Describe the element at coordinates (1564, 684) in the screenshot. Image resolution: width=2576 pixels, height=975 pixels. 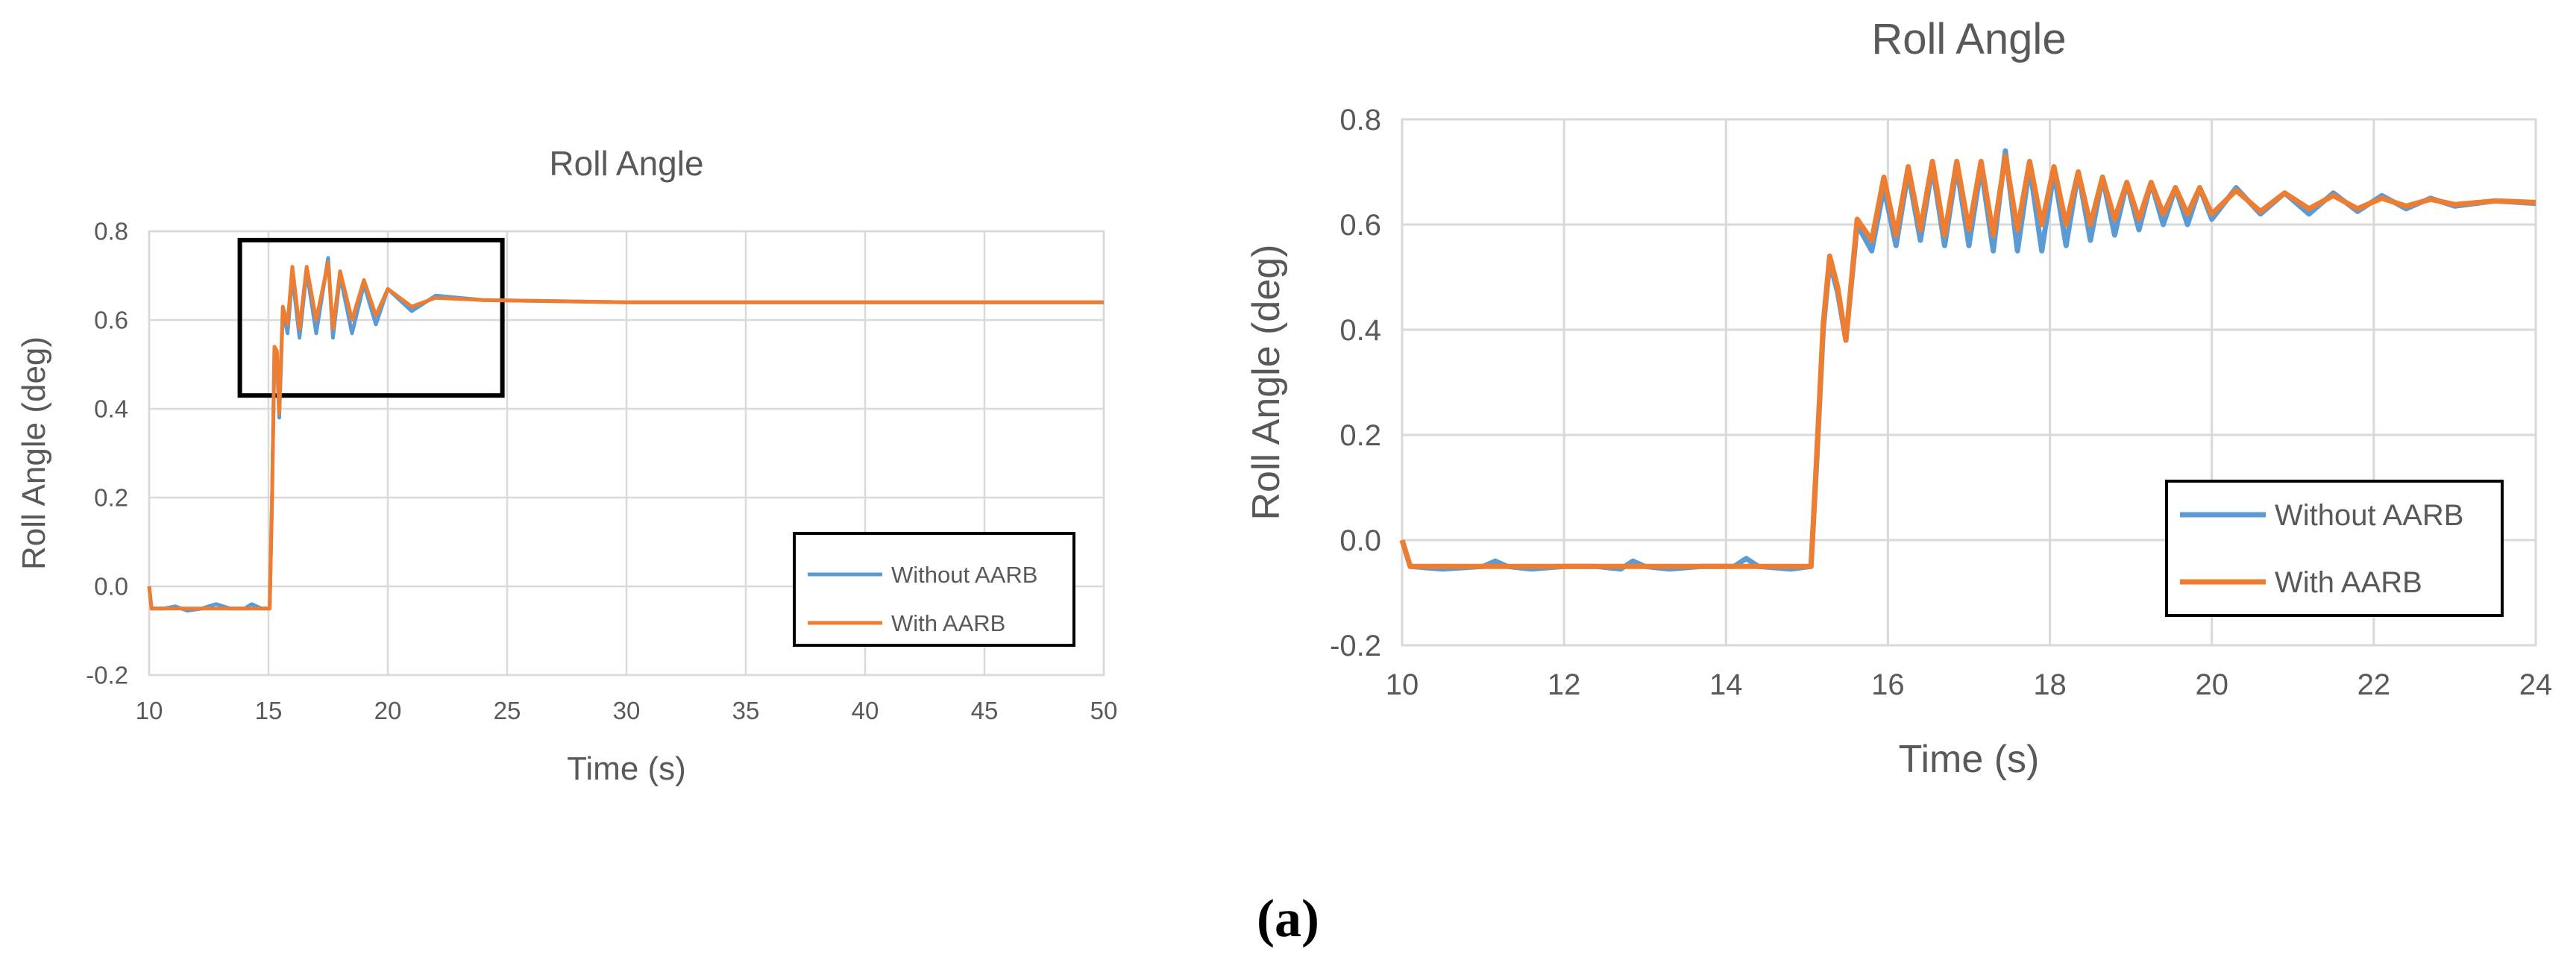
I see `x-tick-label: 12` at that location.